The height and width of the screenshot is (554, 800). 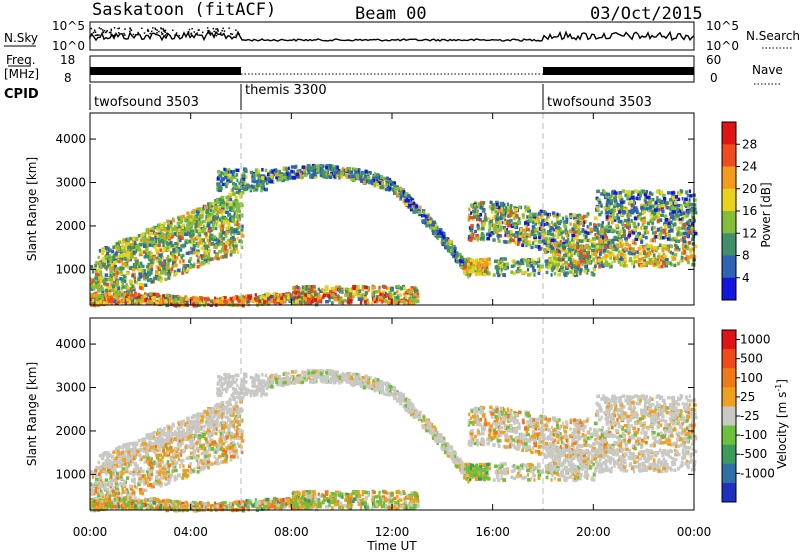 I want to click on nsky-line, so click(x=392, y=36).